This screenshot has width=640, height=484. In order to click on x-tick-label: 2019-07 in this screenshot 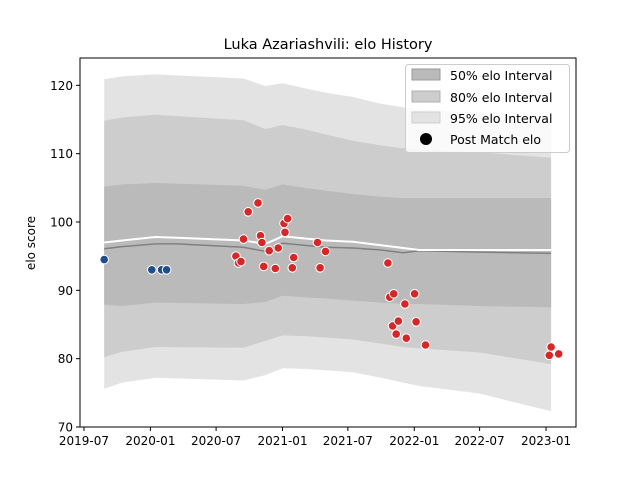, I will do `click(84, 441)`.